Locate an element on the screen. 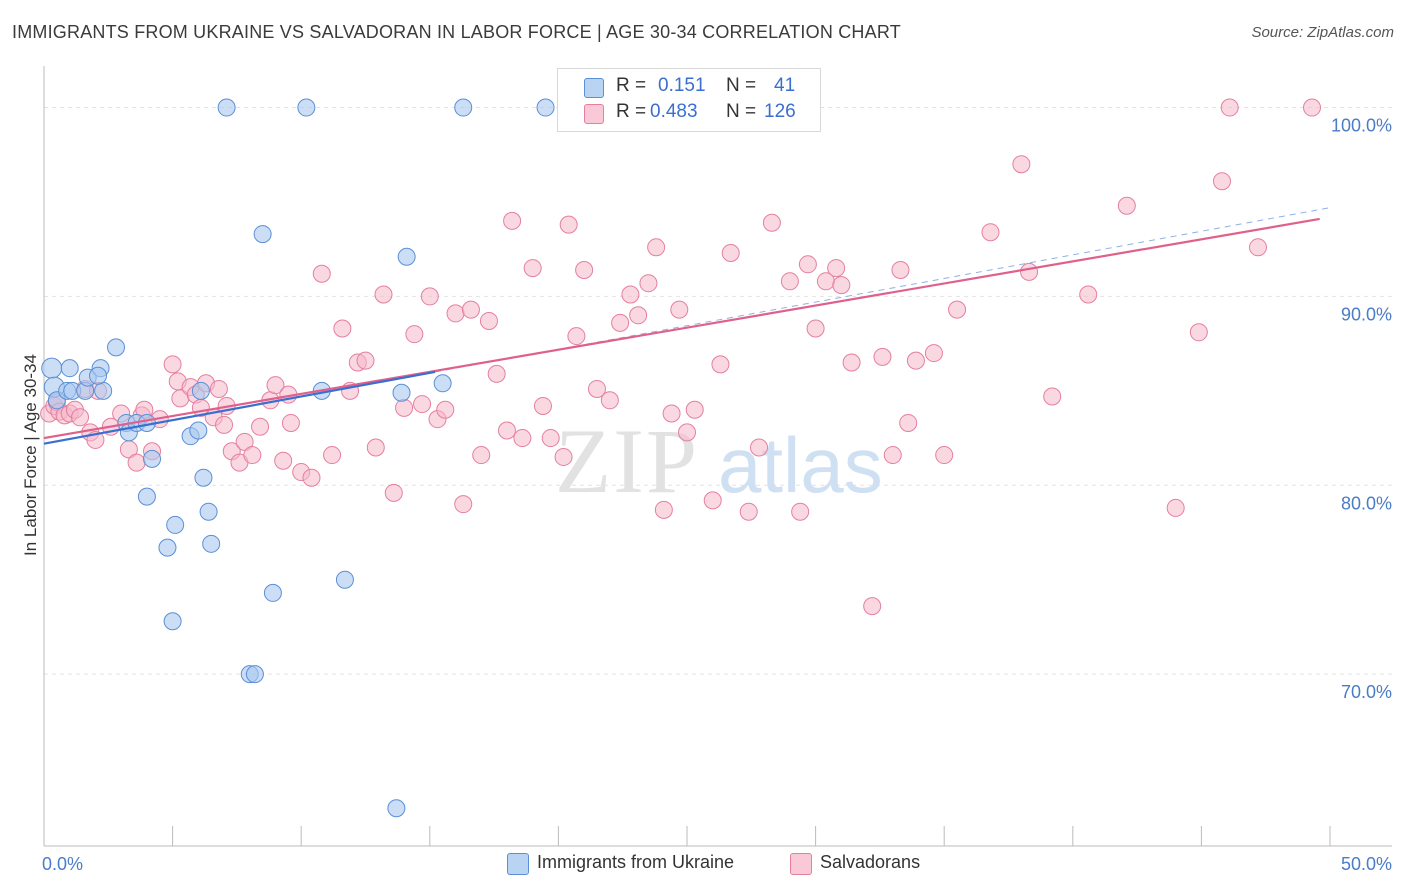 This screenshot has width=1406, height=892. legend-row-salvadorans: R = 0.483 N = 126 is located at coordinates (689, 114).